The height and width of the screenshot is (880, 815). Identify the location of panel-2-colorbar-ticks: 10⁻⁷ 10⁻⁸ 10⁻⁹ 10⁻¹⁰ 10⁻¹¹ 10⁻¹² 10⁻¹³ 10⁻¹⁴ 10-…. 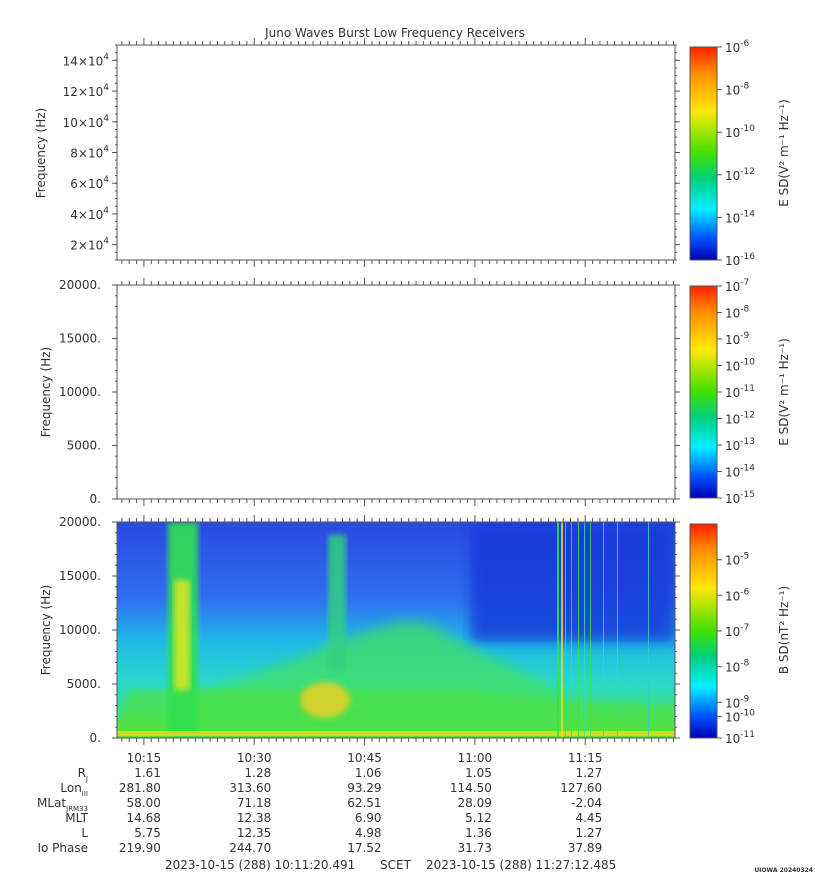
(736, 392).